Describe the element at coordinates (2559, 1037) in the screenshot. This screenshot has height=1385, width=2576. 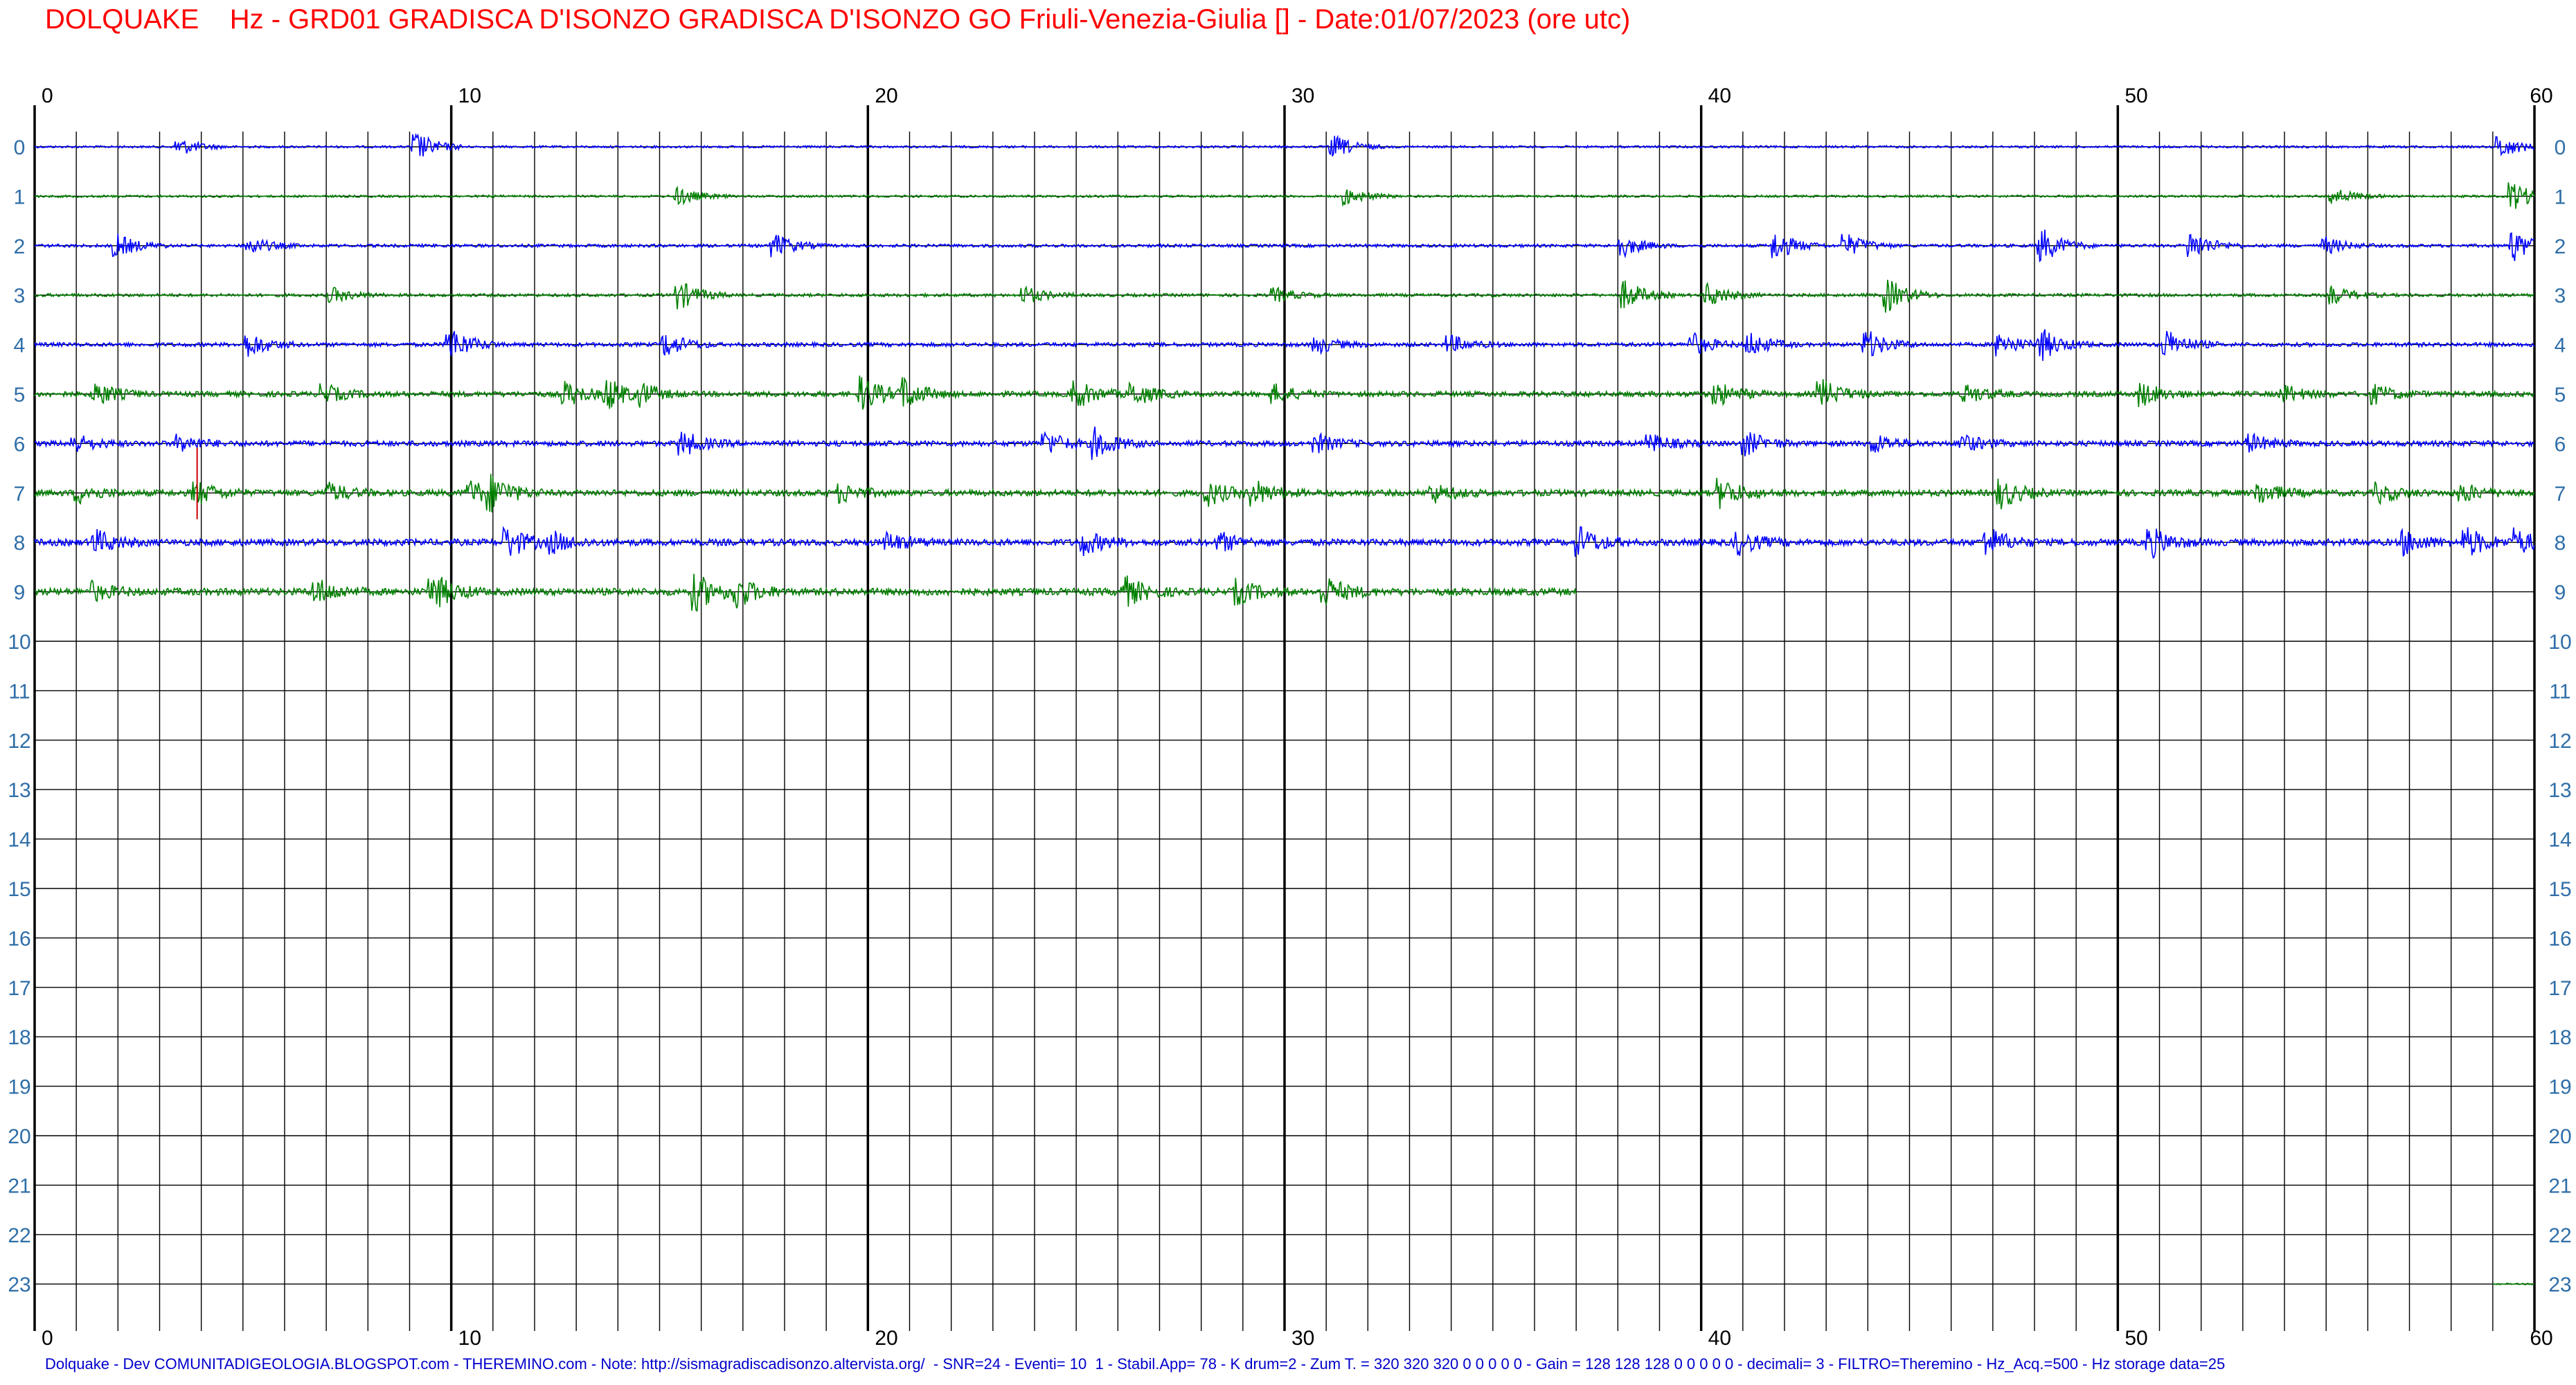
I see `row-label-right: 18` at that location.